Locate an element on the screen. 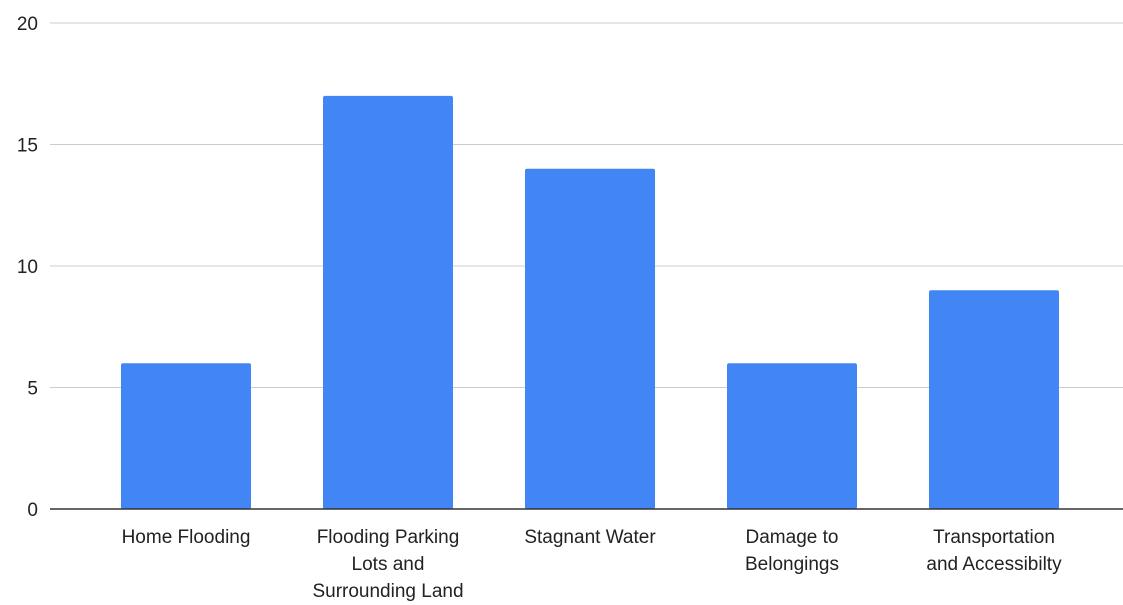  y-tick-label: 5 is located at coordinates (32, 389).